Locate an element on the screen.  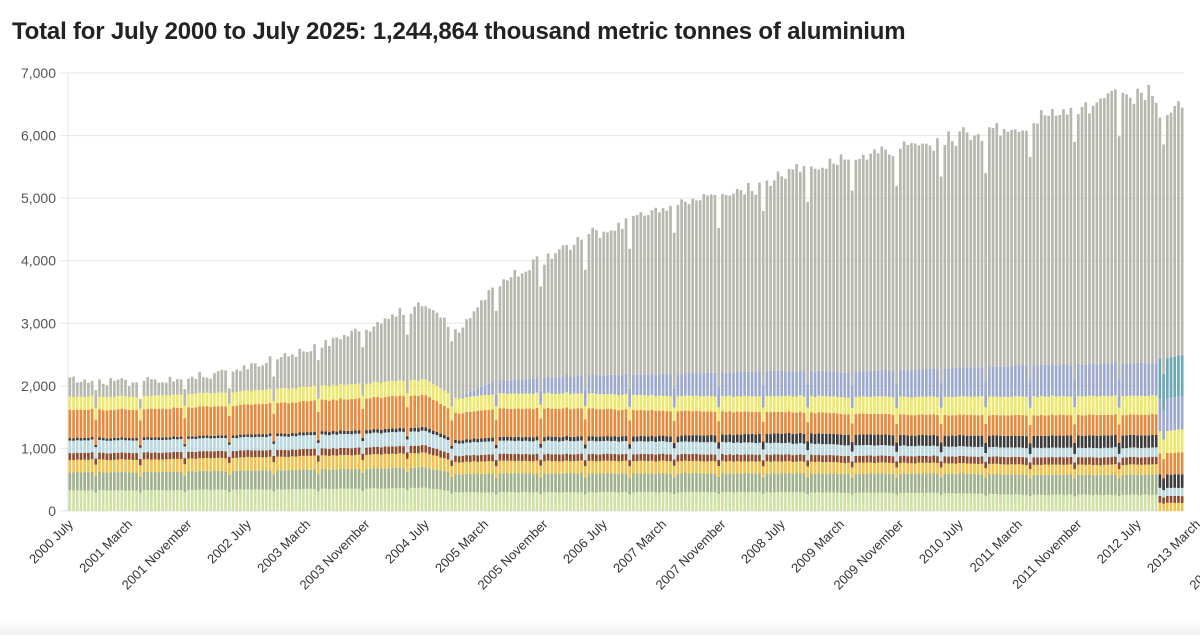
y-tick-label: 6,000 is located at coordinates (38, 136).